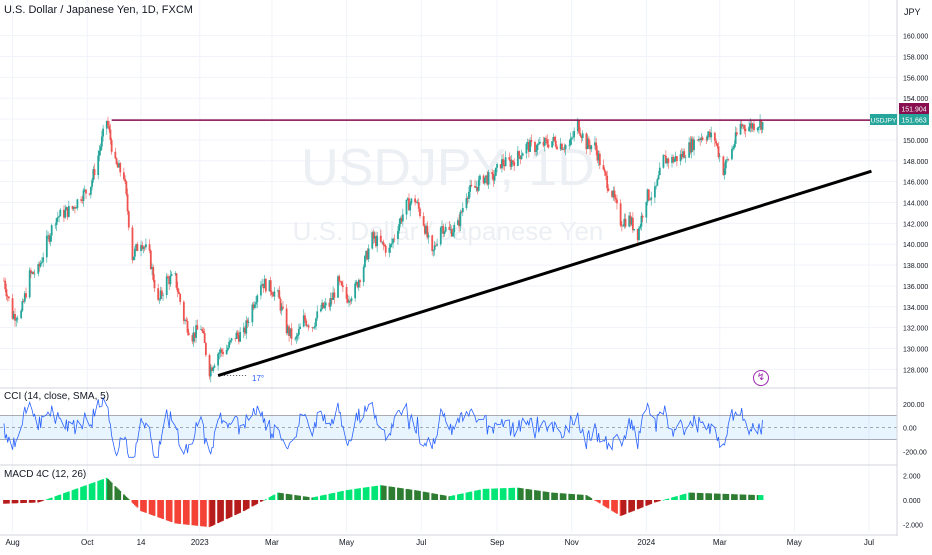  I want to click on resistance-badge: 151.904, so click(914, 108).